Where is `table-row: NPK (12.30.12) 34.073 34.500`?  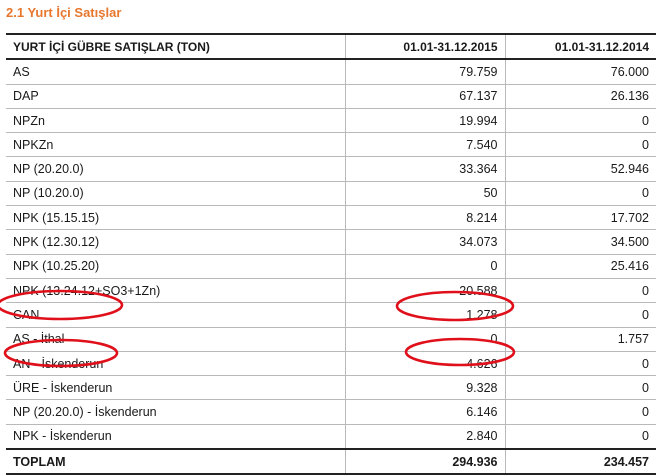
table-row: NPK (12.30.12) 34.073 34.500 is located at coordinates (331, 242).